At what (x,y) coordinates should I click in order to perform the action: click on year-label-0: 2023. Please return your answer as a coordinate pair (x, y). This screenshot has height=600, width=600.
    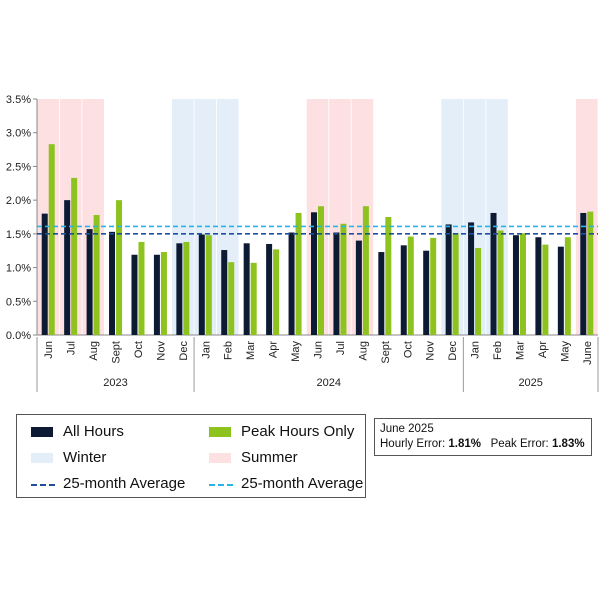
    Looking at the image, I should click on (115, 383).